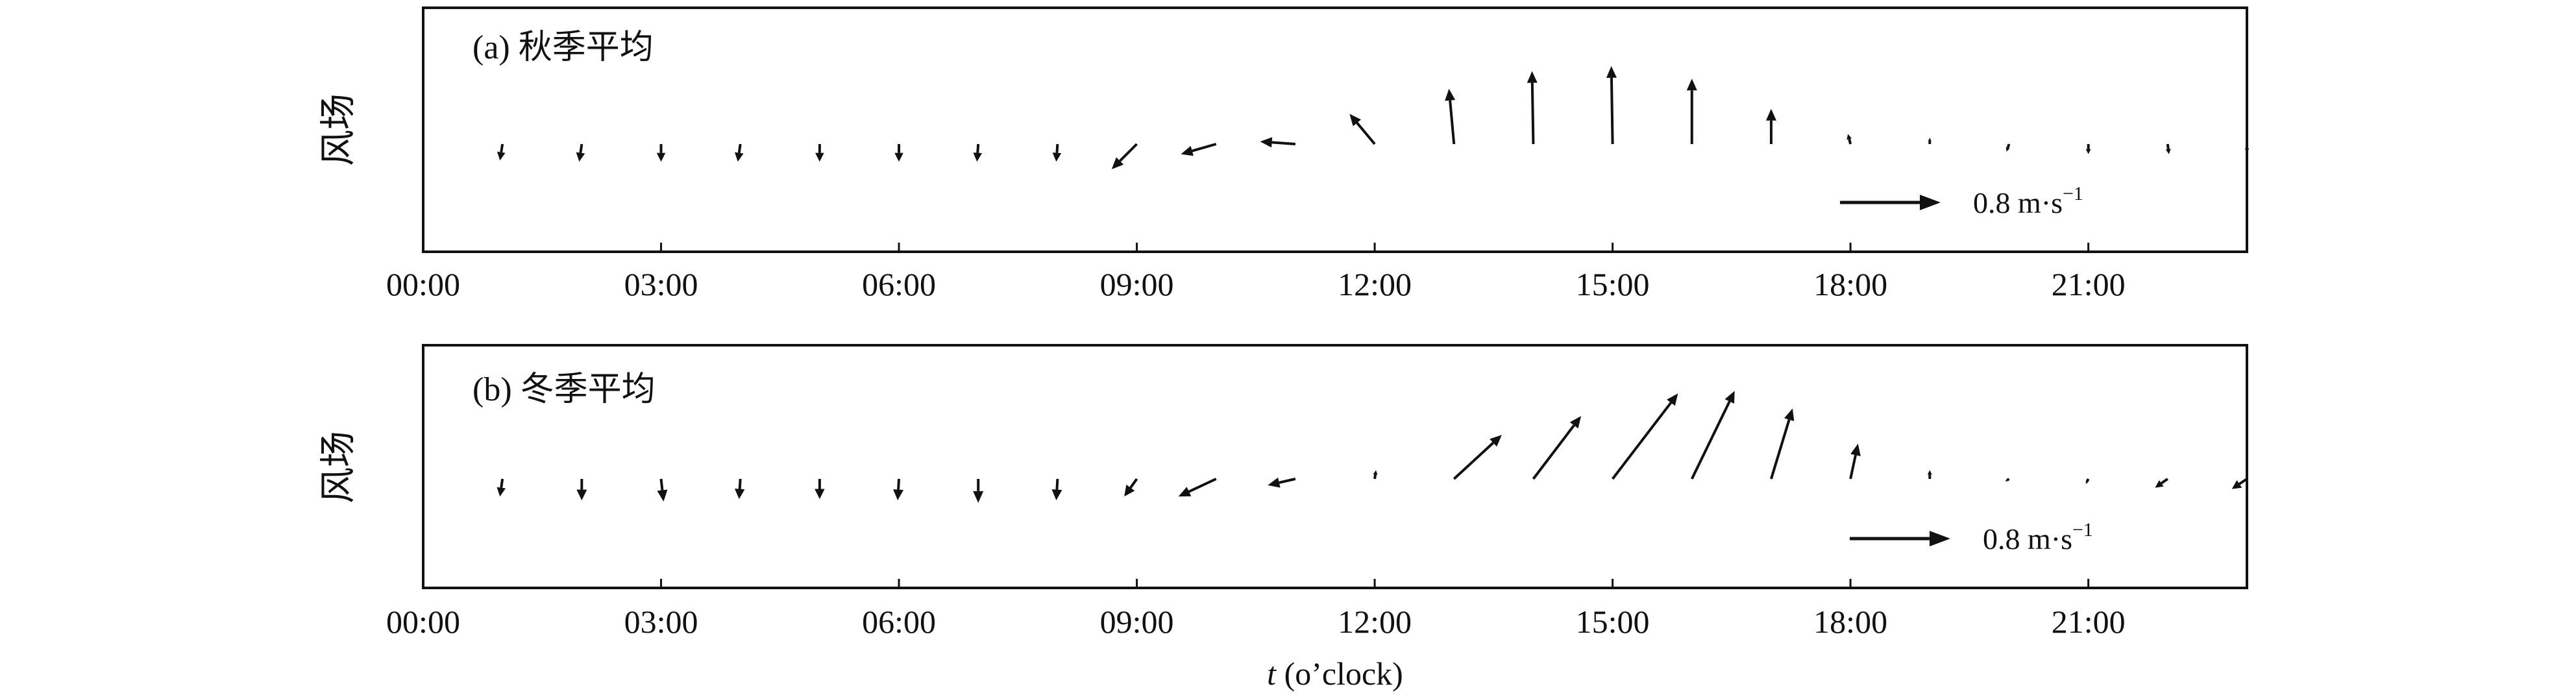  Describe the element at coordinates (1272, 674) in the screenshot. I see `x-axis-label-variable: t` at that location.